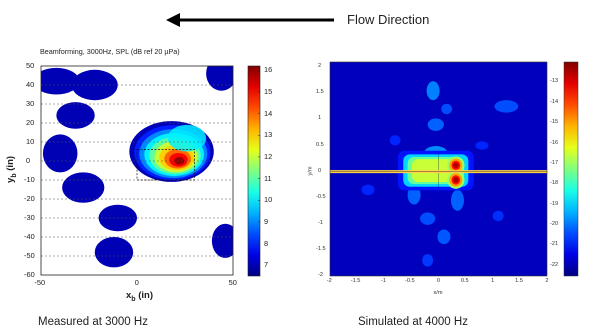  Describe the element at coordinates (320, 222) in the screenshot. I see `y-tick-label: -1` at that location.